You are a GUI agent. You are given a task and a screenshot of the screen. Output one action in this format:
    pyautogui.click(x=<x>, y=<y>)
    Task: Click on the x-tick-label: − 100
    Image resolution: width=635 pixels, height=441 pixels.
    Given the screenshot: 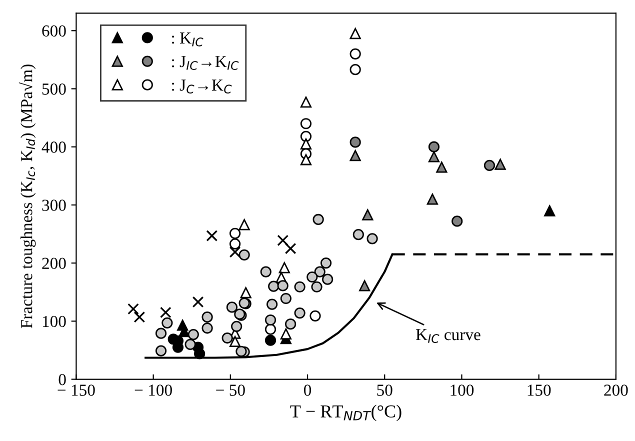 What is the action you would take?
    pyautogui.click(x=153, y=390)
    